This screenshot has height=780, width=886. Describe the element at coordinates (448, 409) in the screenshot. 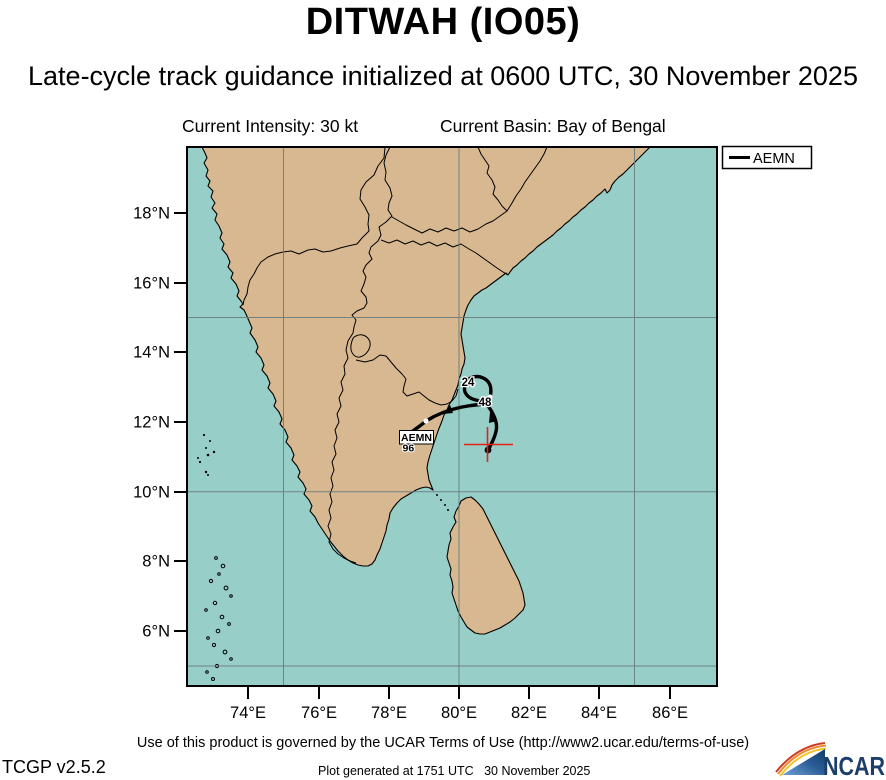

I see `track-arrowhead-west` at that location.